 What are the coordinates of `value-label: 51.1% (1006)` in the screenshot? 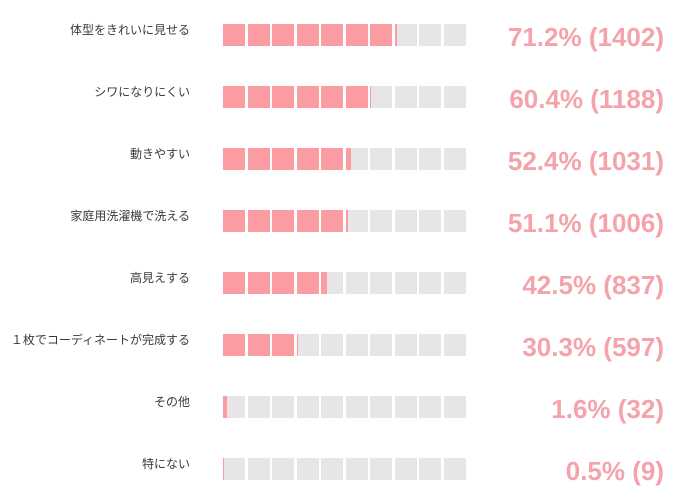 It's located at (585, 223).